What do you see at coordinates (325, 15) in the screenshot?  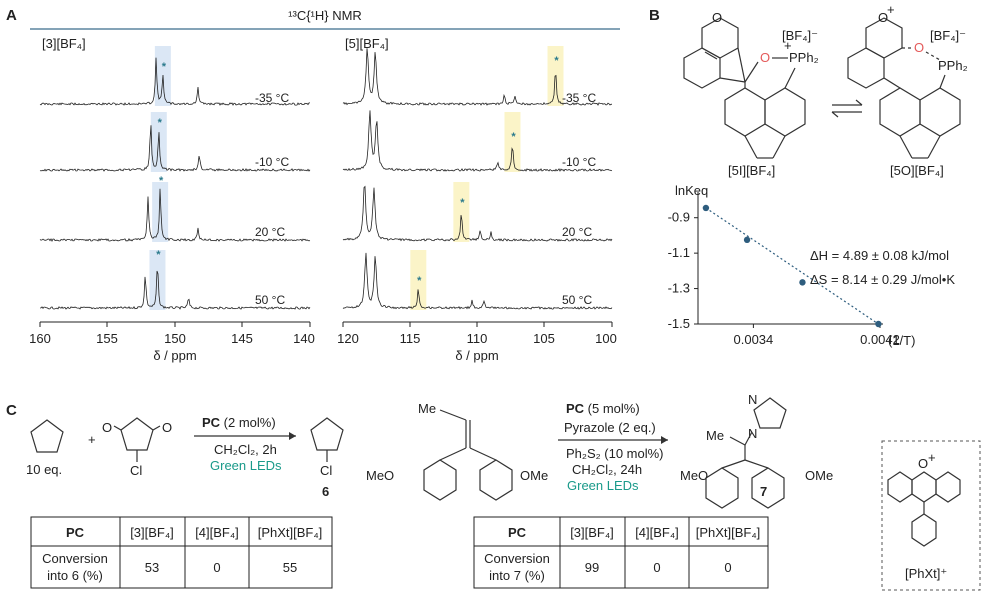 I see `nmr-title: ¹³C{¹H} NMR` at bounding box center [325, 15].